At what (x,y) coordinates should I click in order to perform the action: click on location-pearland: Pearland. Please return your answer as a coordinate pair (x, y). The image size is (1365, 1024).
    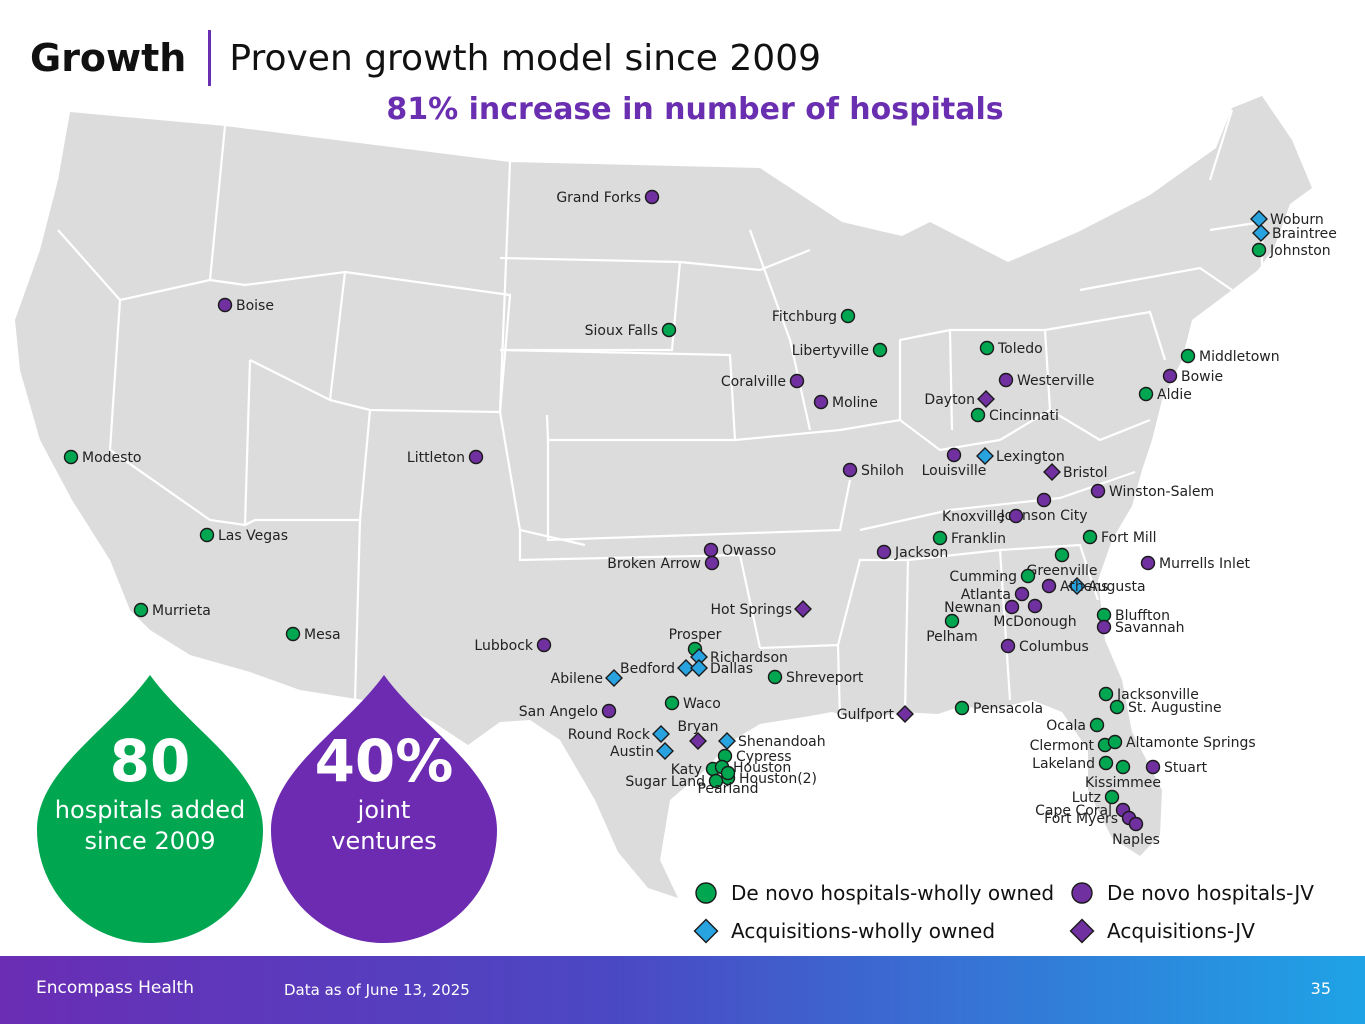
    Looking at the image, I should click on (728, 781).